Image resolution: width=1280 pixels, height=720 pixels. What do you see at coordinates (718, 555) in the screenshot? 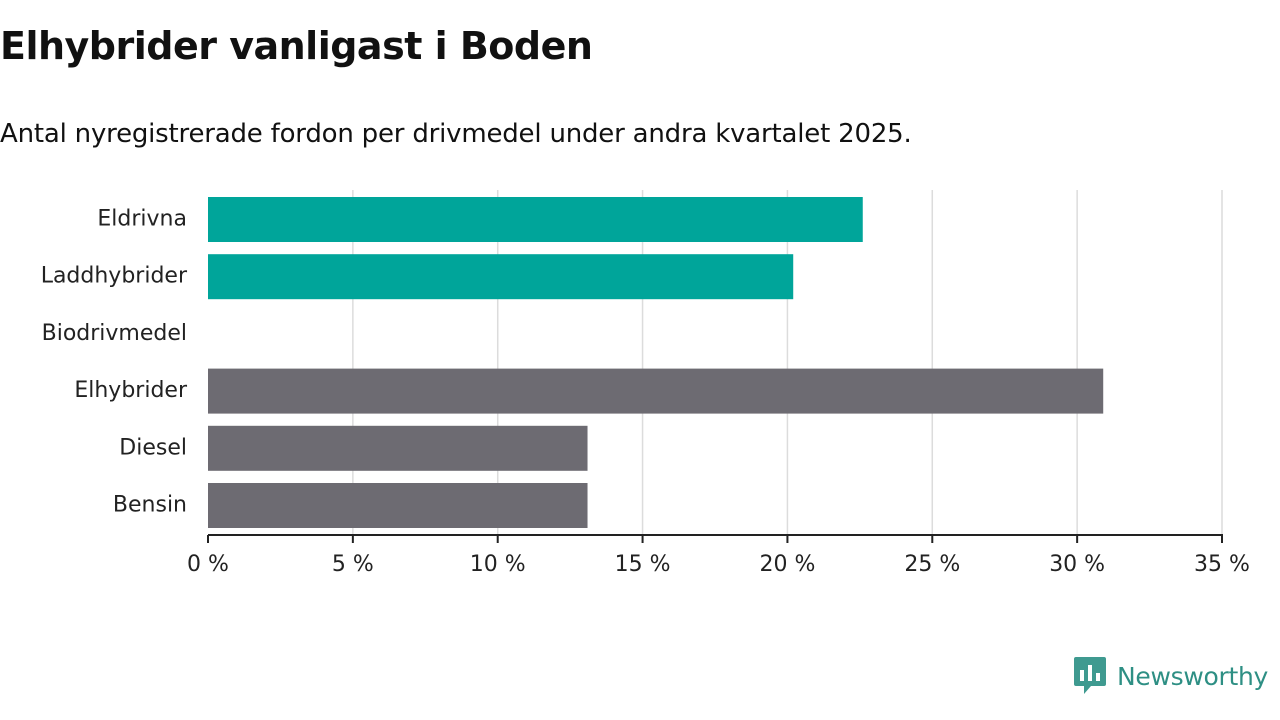
I see `x-axis: 0 % 5 % 10 % 15 % 20 % 25 % 30 % 35 %` at bounding box center [718, 555].